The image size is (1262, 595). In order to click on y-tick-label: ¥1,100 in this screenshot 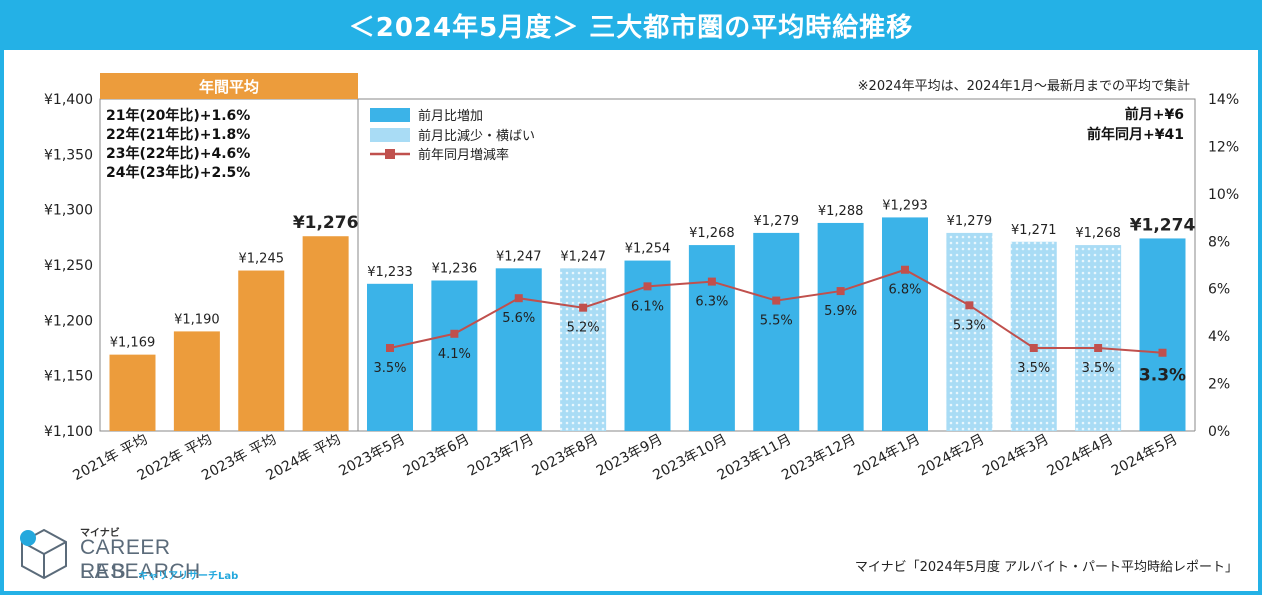, I will do `click(68, 432)`.